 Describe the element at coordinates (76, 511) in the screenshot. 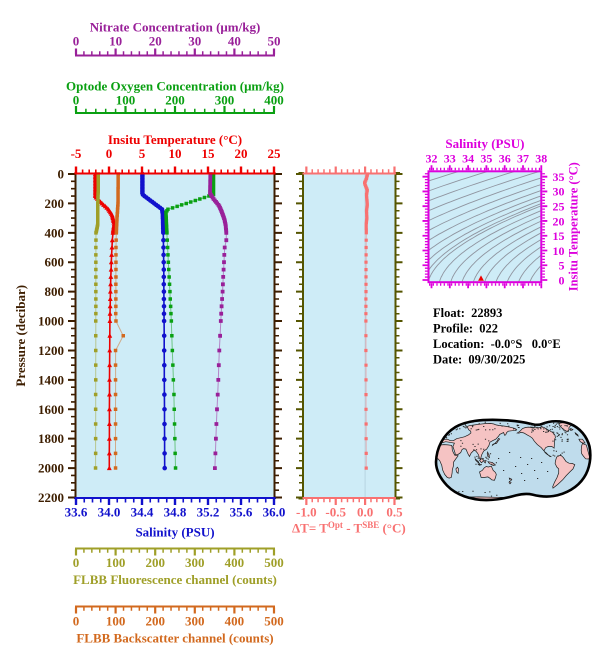

I see `svg-text: 33.6` at that location.